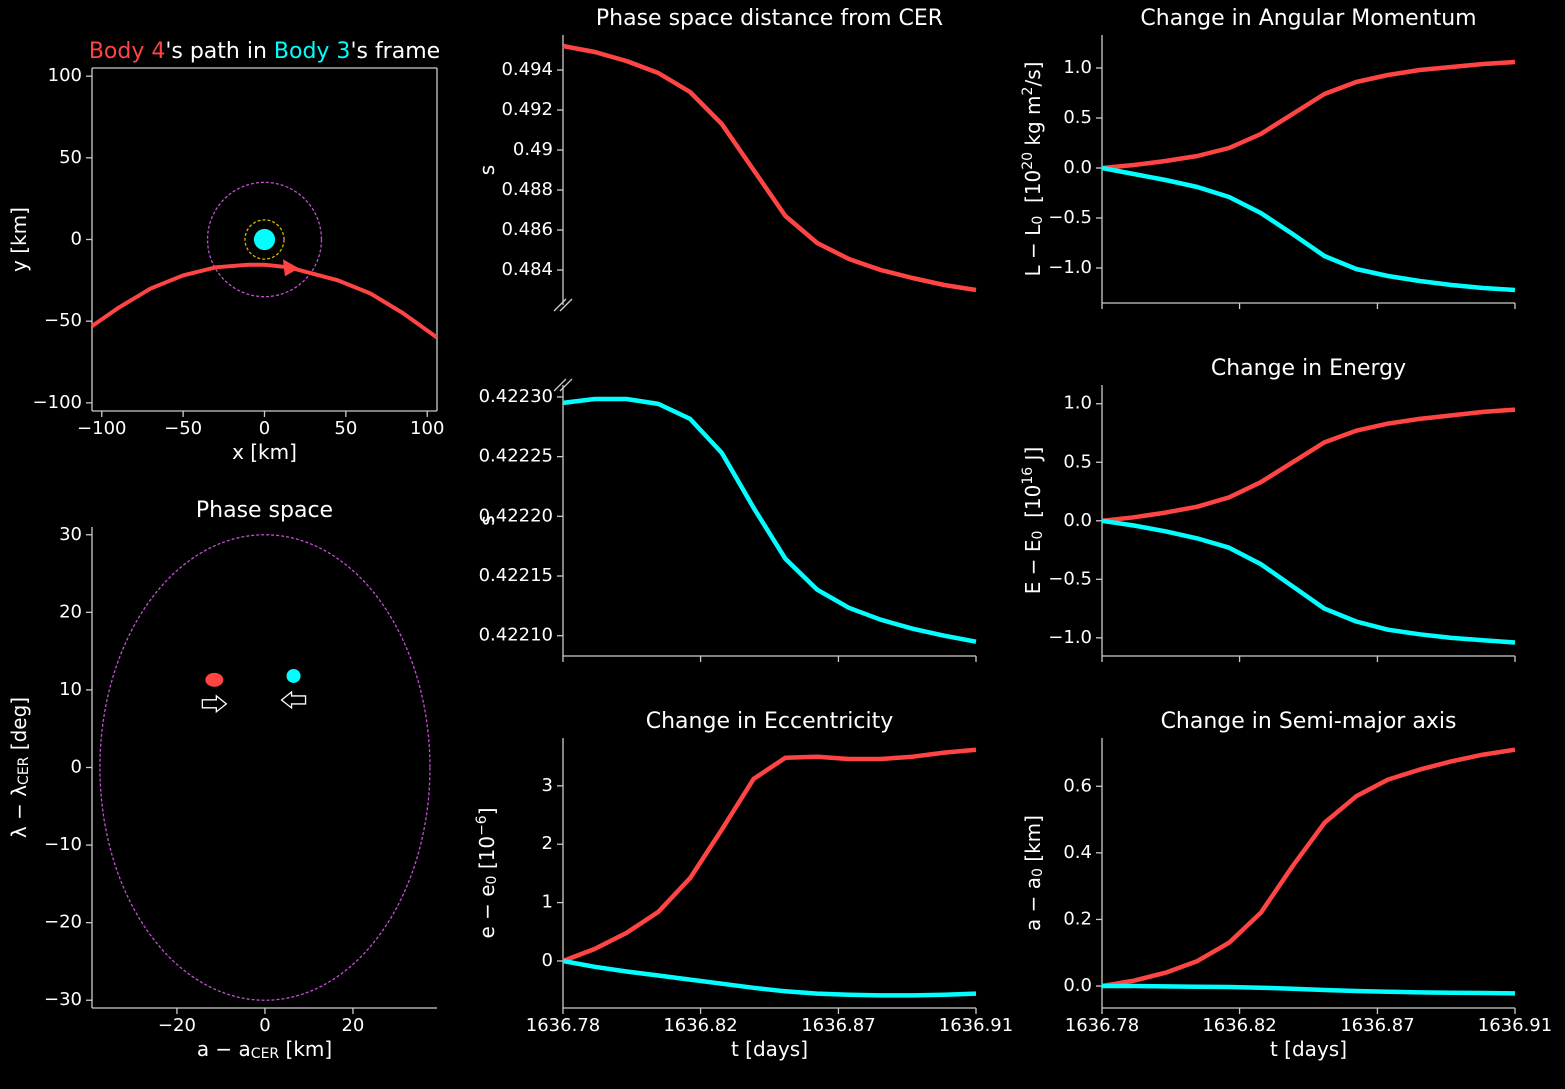 This screenshot has width=1565, height=1089. What do you see at coordinates (487, 520) in the screenshot?
I see `y-axis-label: s` at bounding box center [487, 520].